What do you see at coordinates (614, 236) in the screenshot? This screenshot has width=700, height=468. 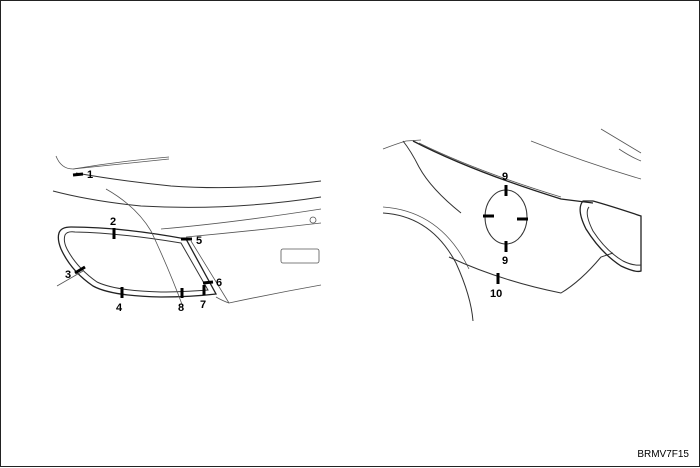 I see `tail-lamp-side-inner` at bounding box center [614, 236].